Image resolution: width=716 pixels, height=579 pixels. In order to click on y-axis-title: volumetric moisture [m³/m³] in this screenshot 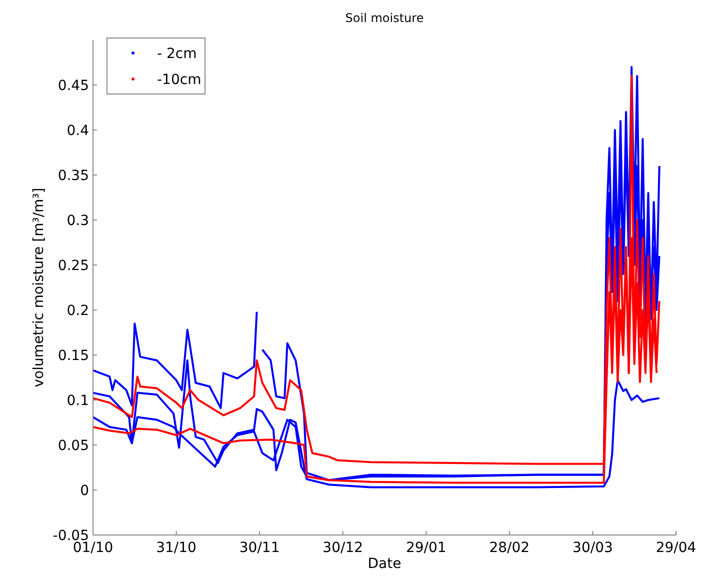, I will do `click(39, 288)`.